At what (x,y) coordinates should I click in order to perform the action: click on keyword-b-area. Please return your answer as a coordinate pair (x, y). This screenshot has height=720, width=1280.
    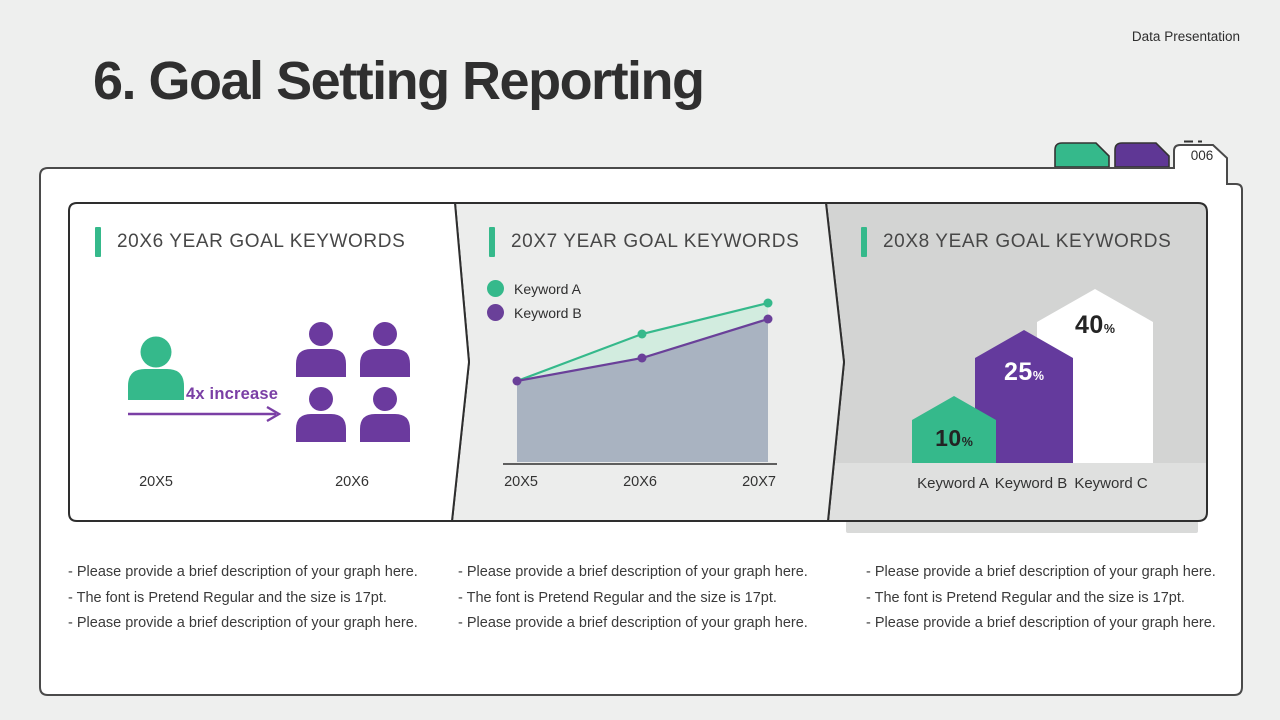
    Looking at the image, I should click on (642, 390).